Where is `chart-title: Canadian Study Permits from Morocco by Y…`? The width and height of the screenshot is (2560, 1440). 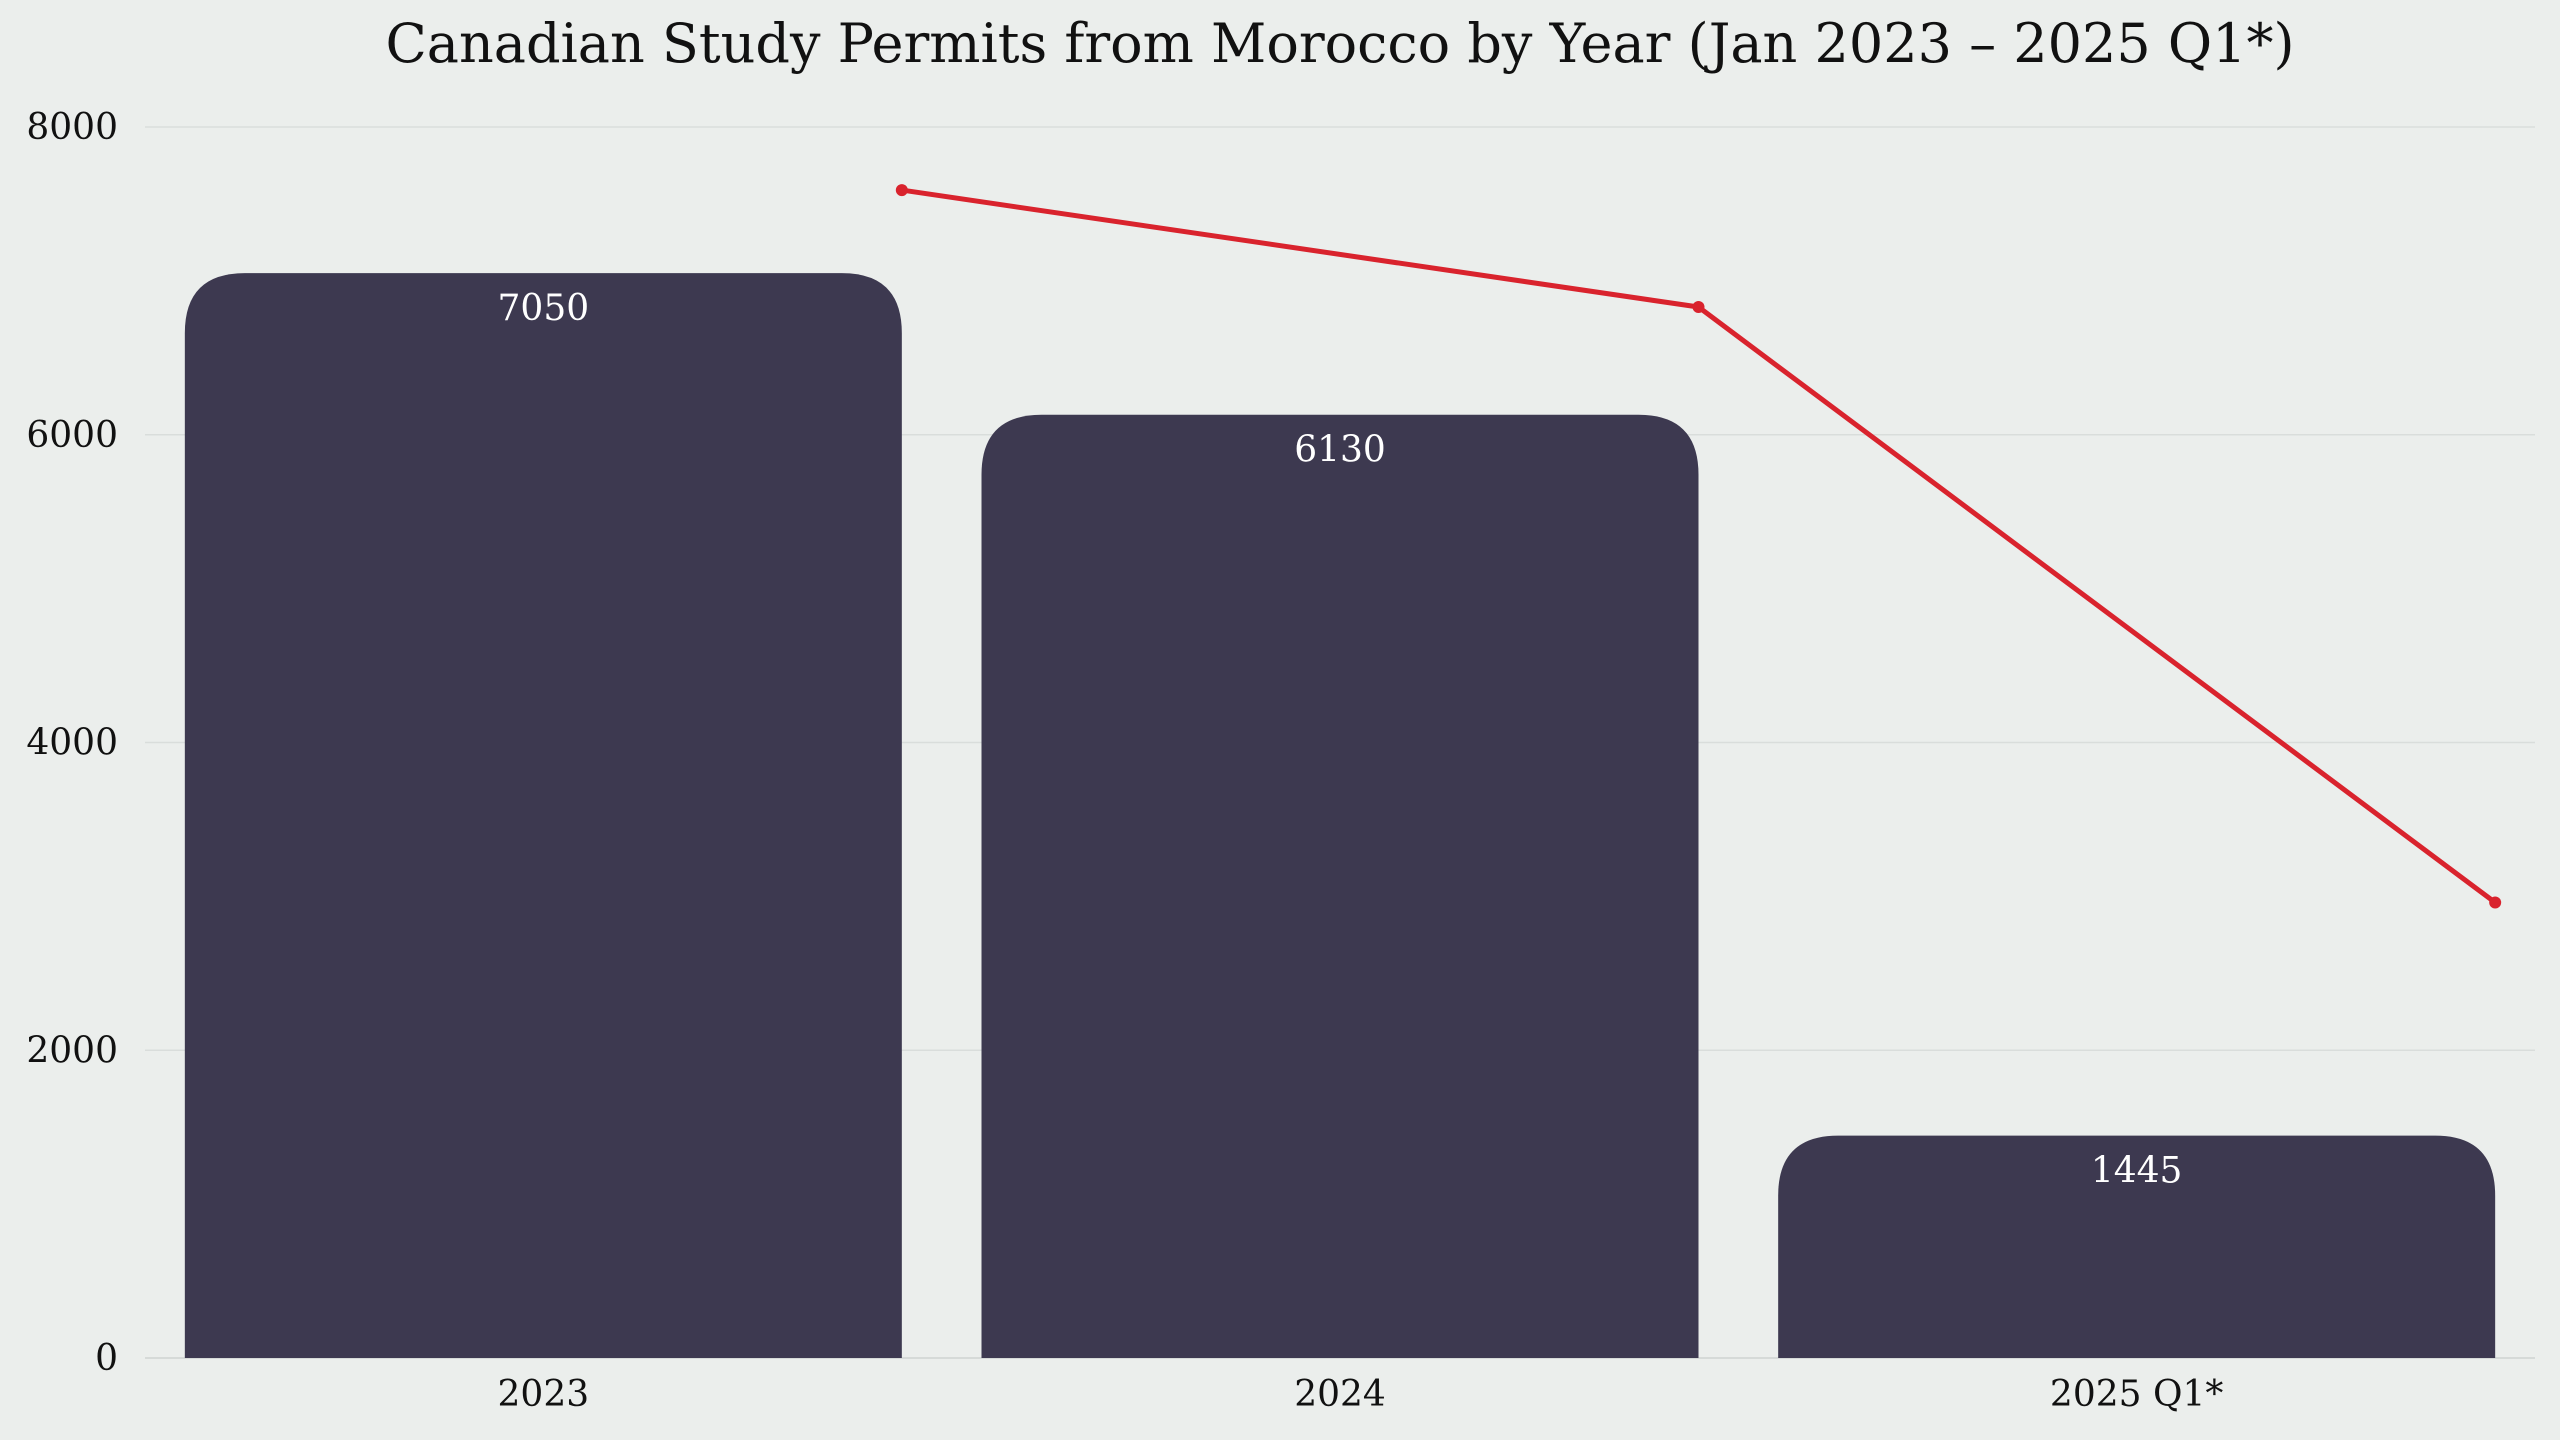 chart-title: Canadian Study Permits from Morocco by Y… is located at coordinates (1339, 43).